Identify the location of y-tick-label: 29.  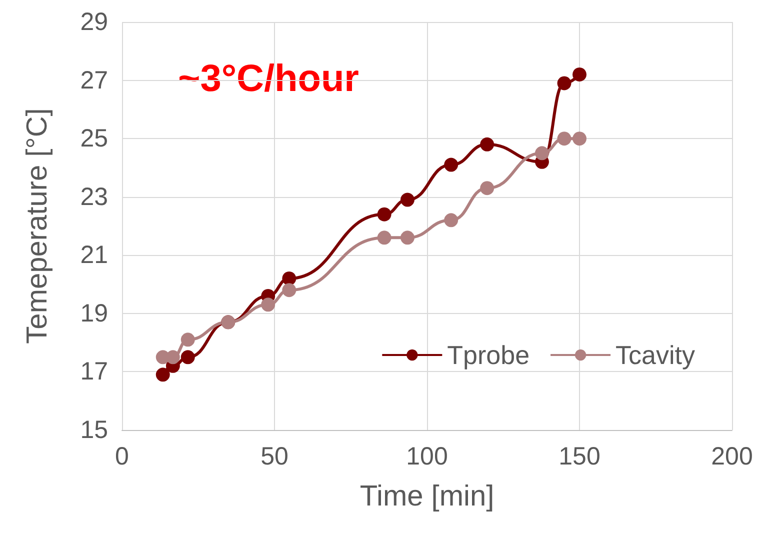
(94, 22).